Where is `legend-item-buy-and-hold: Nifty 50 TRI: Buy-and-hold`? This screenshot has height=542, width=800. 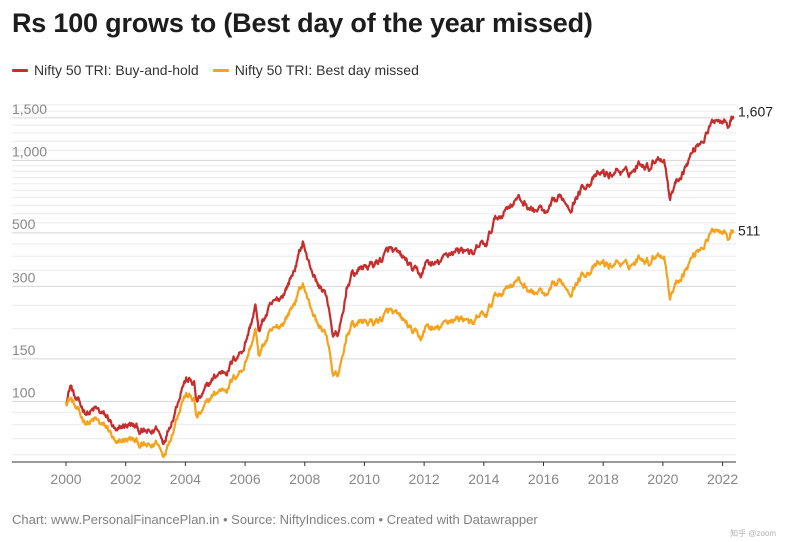 legend-item-buy-and-hold: Nifty 50 TRI: Buy-and-hold is located at coordinates (105, 70).